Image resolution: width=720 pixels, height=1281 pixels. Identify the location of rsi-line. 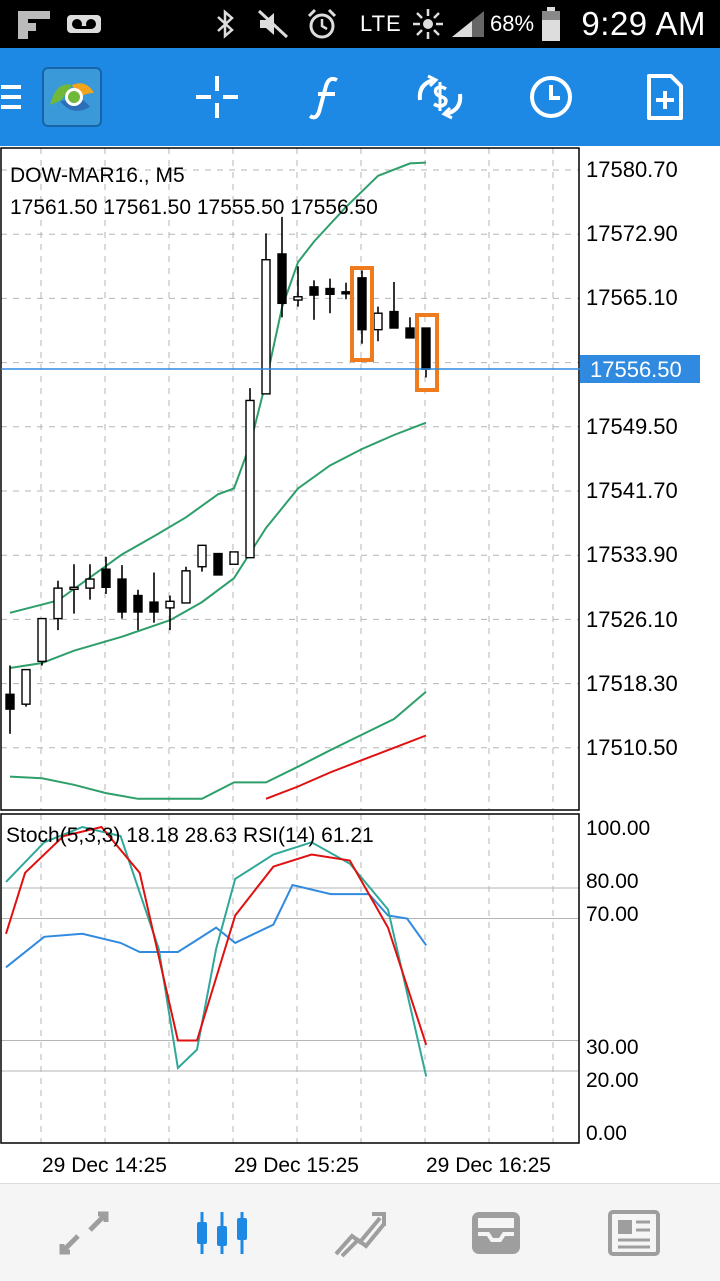
(216, 926).